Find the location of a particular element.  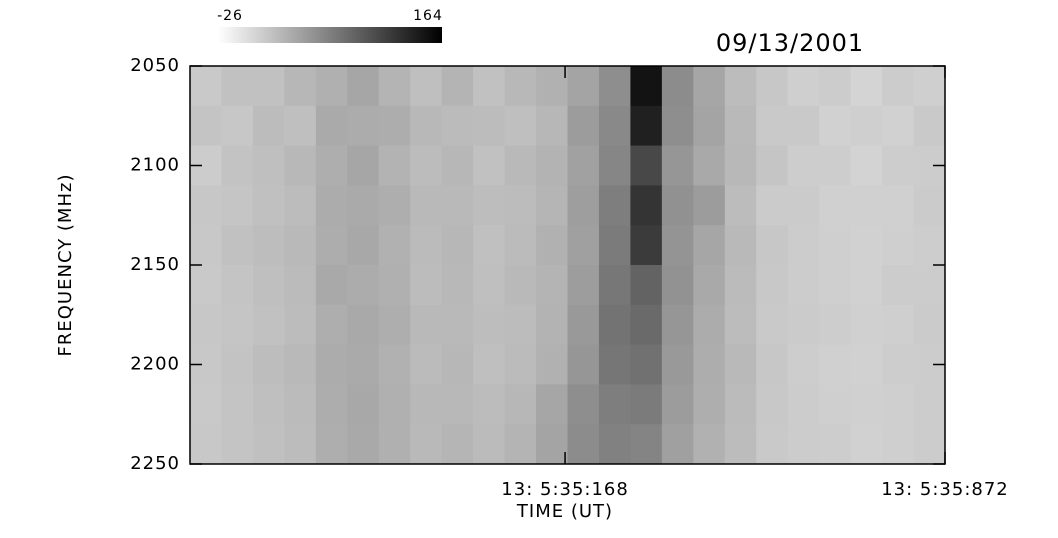

colorbar-tick-label: -26 is located at coordinates (230, 16).